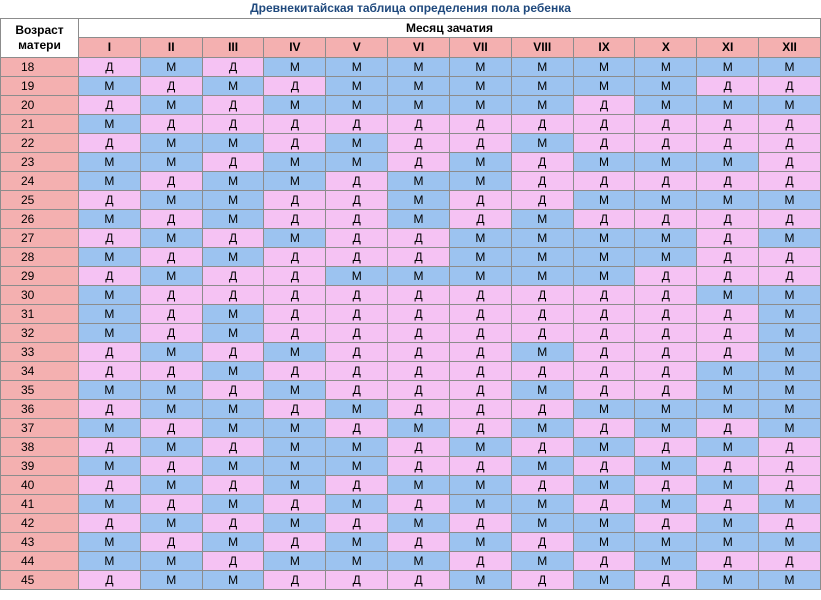  Describe the element at coordinates (39, 561) in the screenshot. I see `age-cell: 44` at that location.